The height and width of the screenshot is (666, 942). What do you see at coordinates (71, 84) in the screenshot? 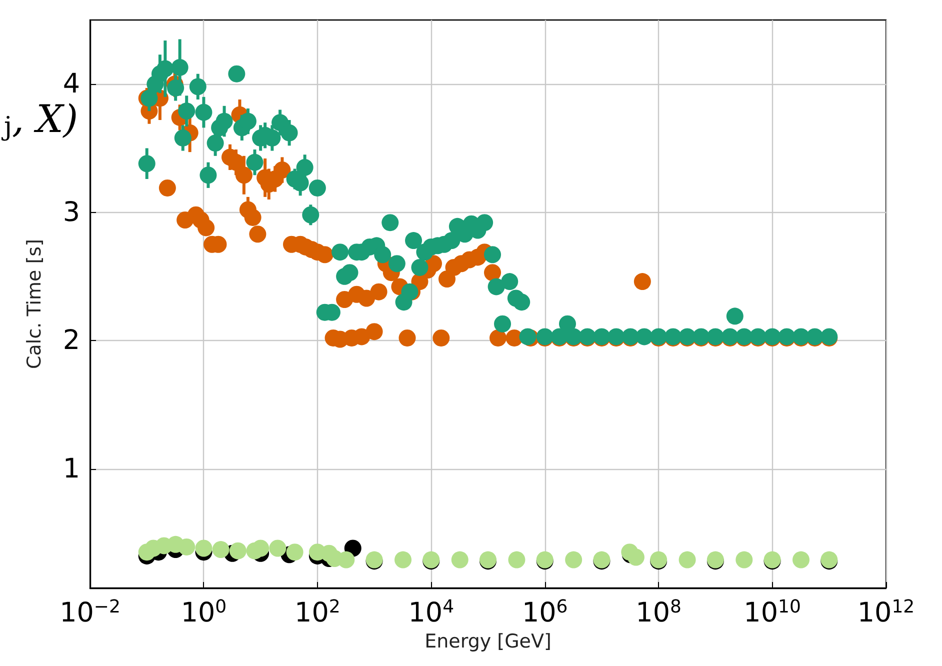
I see `y-tick-label: 4` at bounding box center [71, 84].